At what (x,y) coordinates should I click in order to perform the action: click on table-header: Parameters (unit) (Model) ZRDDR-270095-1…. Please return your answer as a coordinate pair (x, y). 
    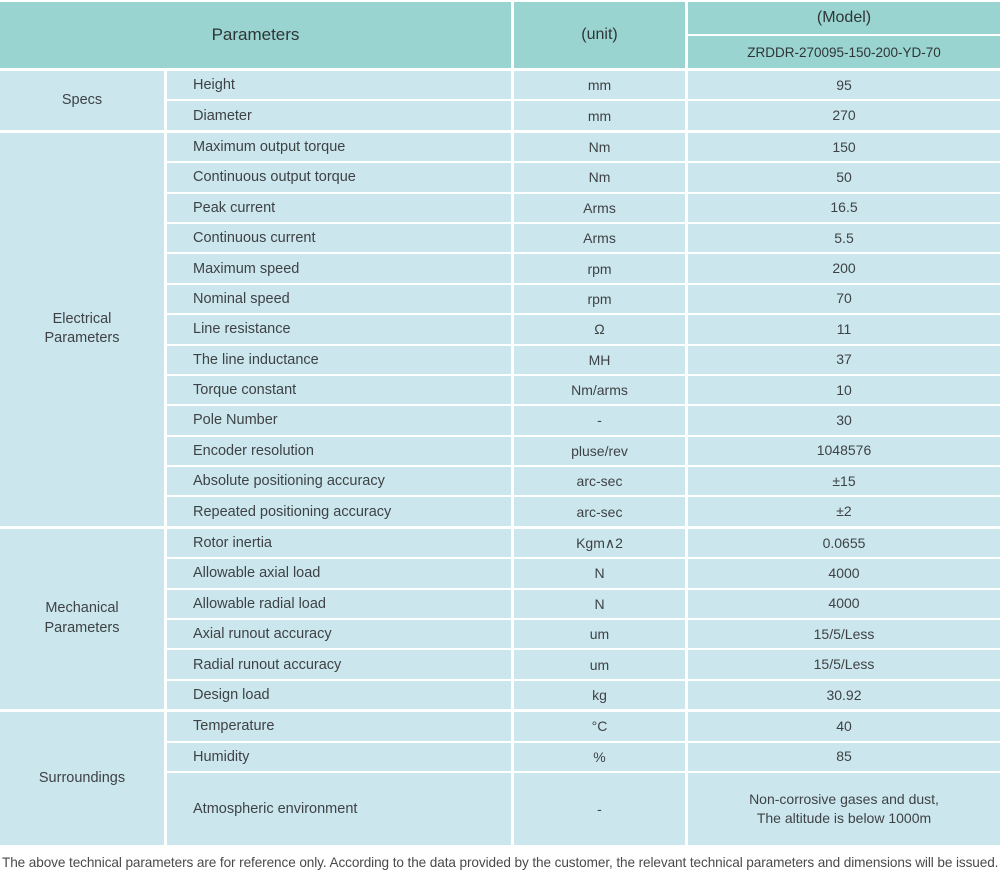
    Looking at the image, I should click on (500, 35).